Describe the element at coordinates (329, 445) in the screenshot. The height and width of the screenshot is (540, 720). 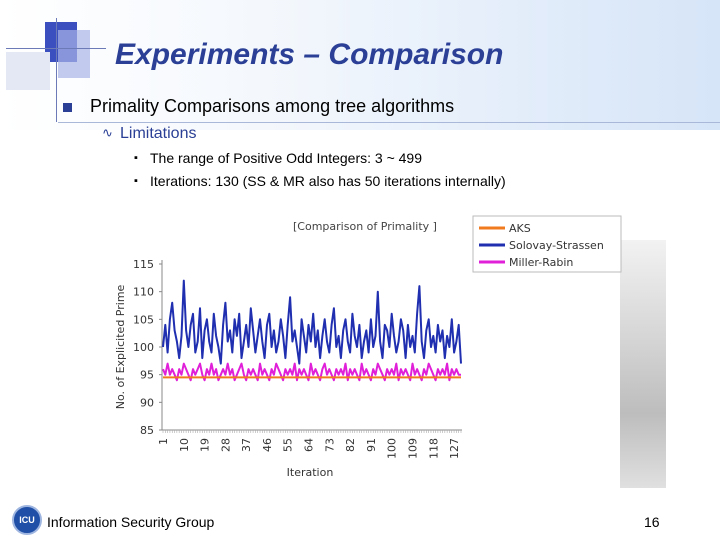
I see `x-tick-label: 73` at that location.